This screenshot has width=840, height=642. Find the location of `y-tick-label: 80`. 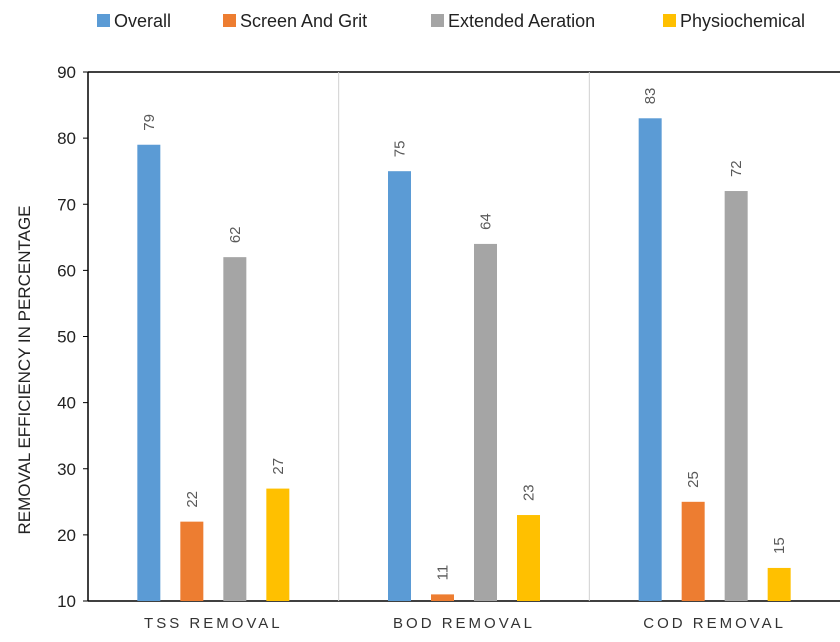

y-tick-label: 80 is located at coordinates (66, 138).